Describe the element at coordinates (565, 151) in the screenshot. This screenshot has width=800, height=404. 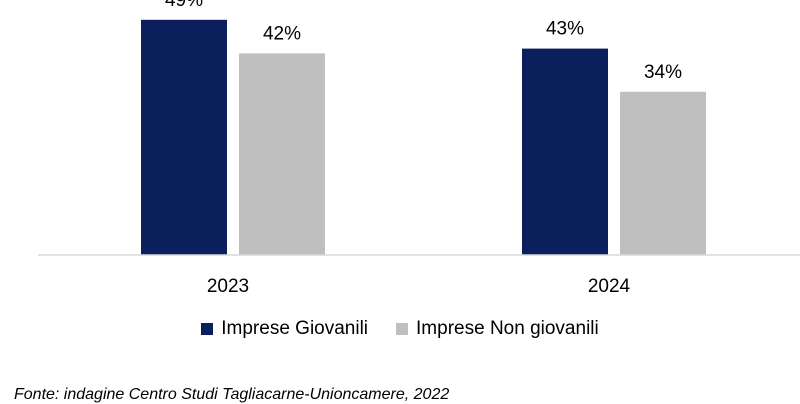
I see `bar-imprese-giovanili-2024` at that location.